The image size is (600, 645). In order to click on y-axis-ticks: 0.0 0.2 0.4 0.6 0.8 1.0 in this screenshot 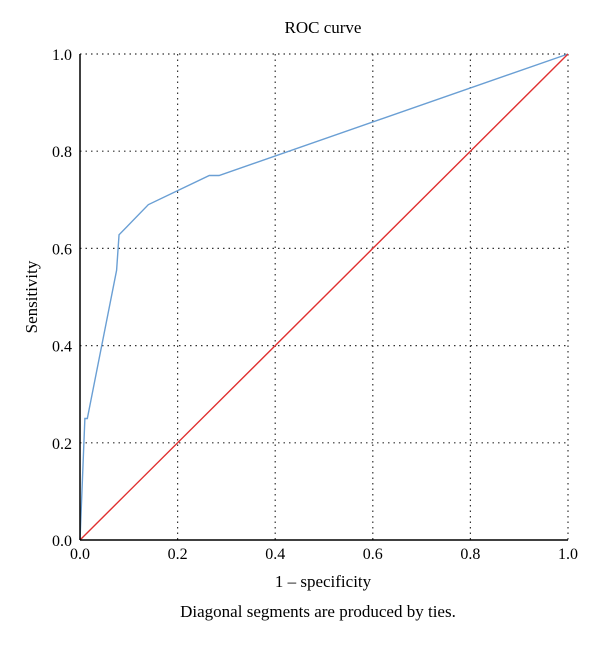, I will do `click(62, 298)`.